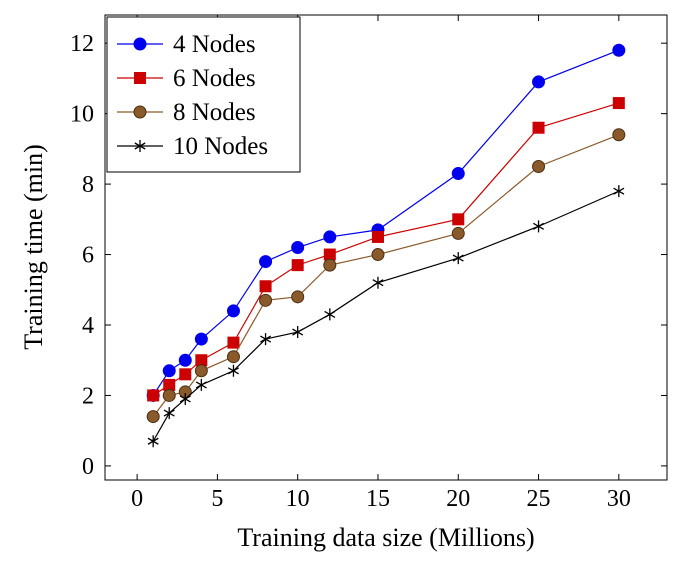 This screenshot has width=682, height=561. I want to click on legend: 4 Nodes 6 Nodes 8 Nodes 10 Nodes, so click(203, 94).